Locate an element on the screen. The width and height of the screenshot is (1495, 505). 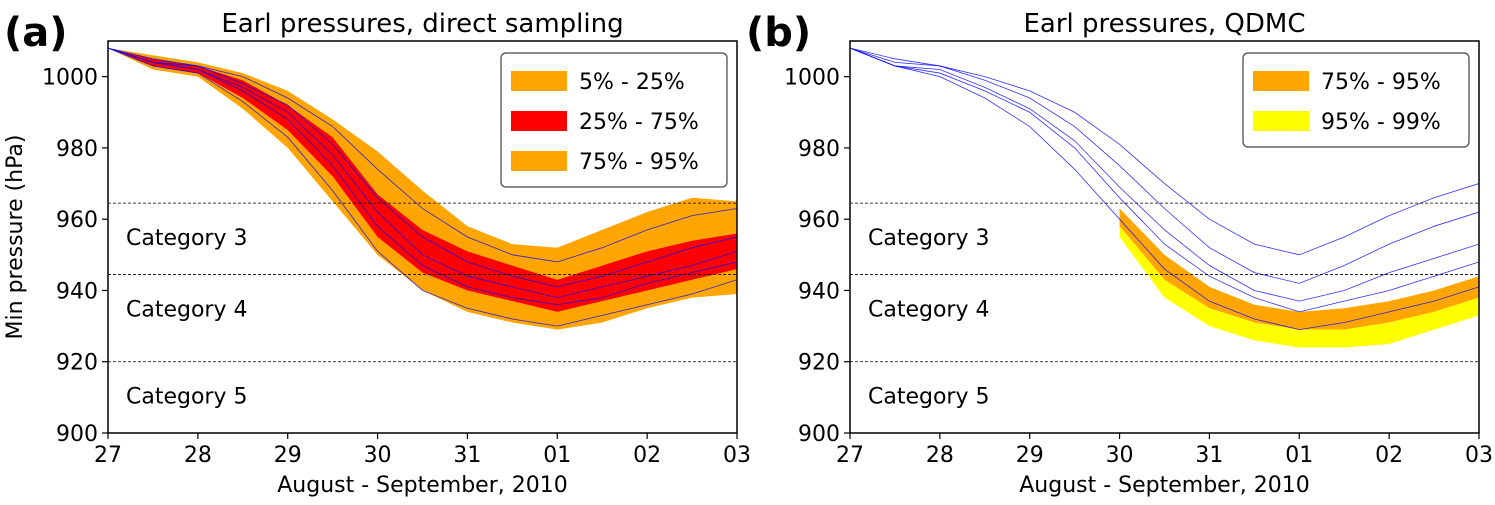
legend-label: 95% - 99% is located at coordinates (1381, 122).